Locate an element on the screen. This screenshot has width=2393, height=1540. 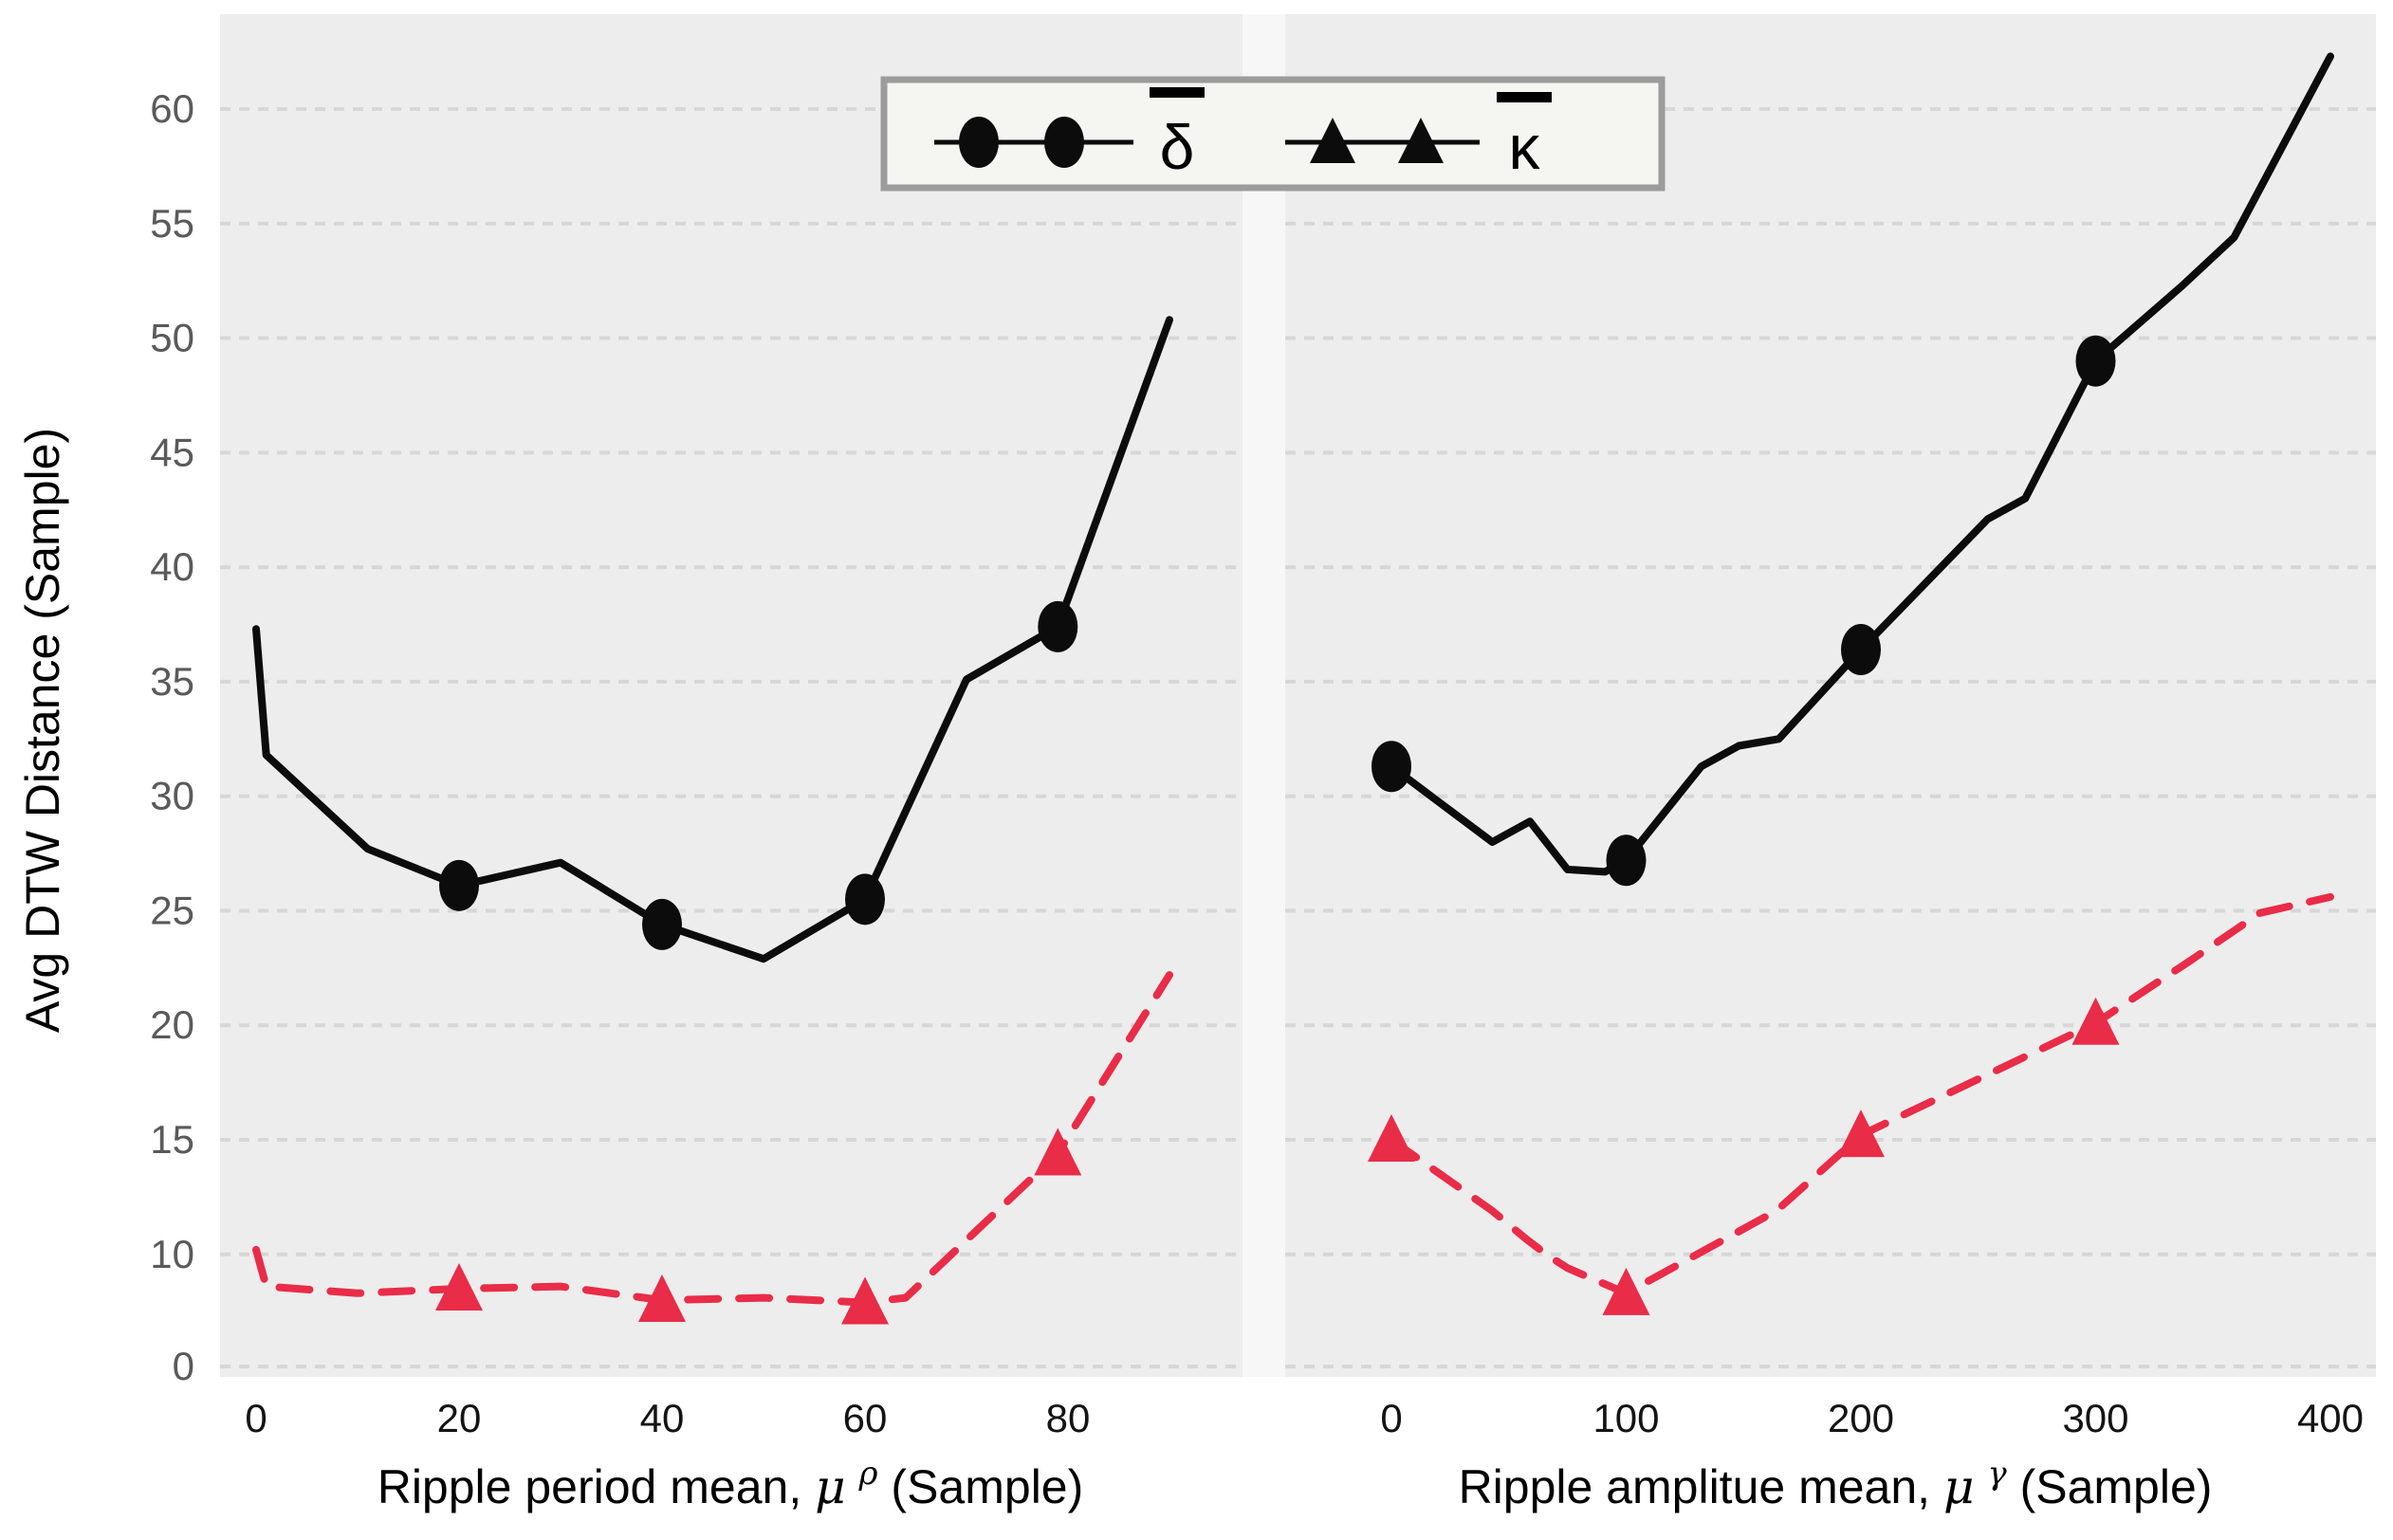
panel-gap is located at coordinates (1264, 695).